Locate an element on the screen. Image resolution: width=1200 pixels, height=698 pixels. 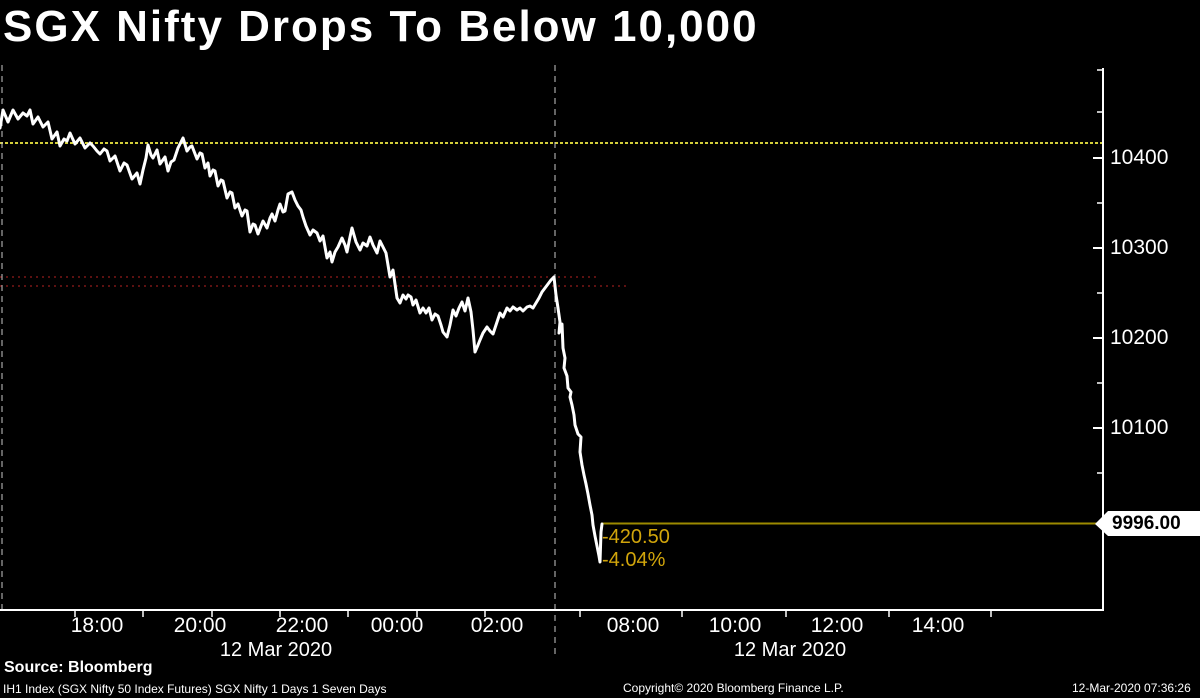
last-price-badge: 9996.00 is located at coordinates (1154, 523).